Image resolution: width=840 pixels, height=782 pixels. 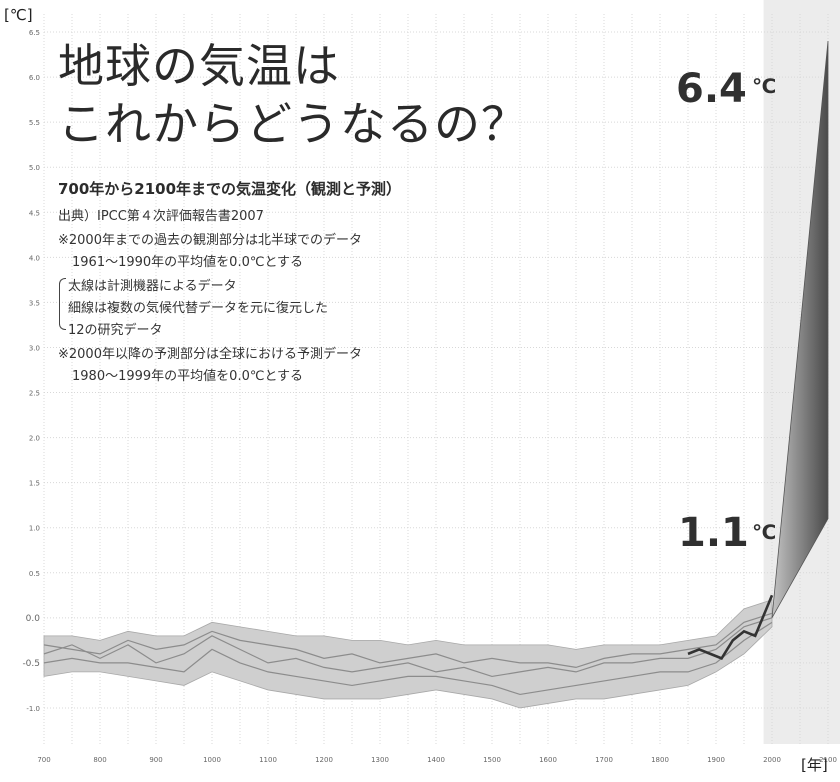 I want to click on x-tick-label: 900, so click(x=155, y=760).